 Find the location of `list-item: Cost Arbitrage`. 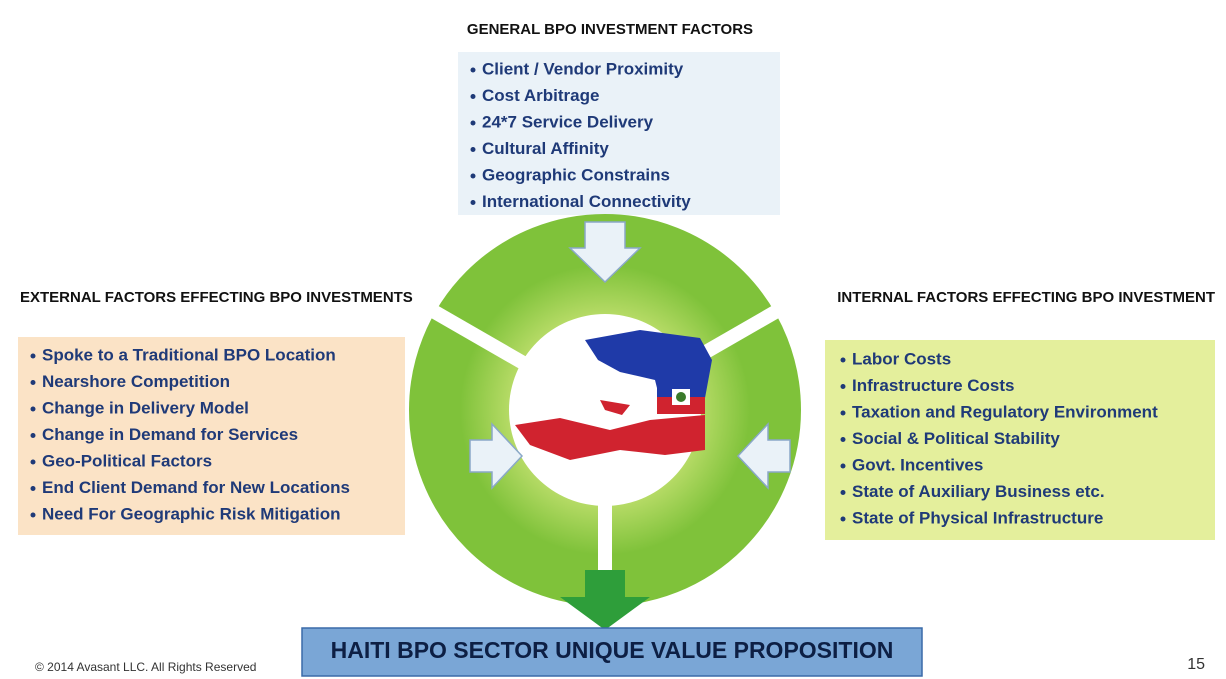

list-item: Cost Arbitrage is located at coordinates (540, 95).